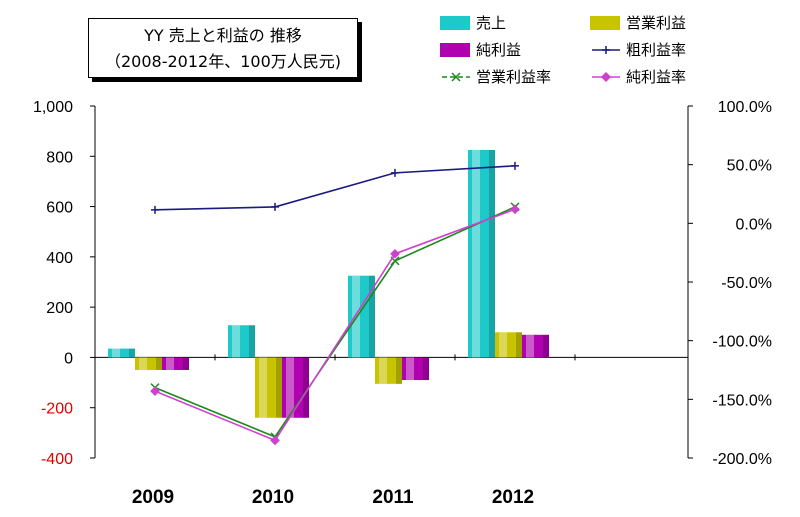 The image size is (800, 517). I want to click on legend-label: 純利益, so click(499, 50).